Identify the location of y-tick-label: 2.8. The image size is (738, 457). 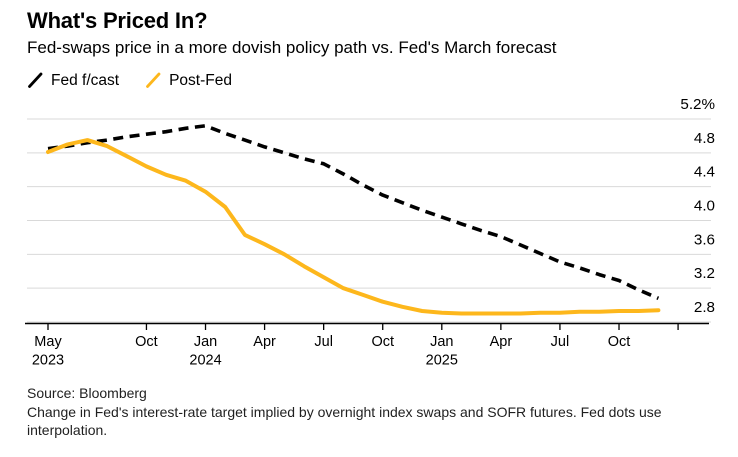
(704, 307).